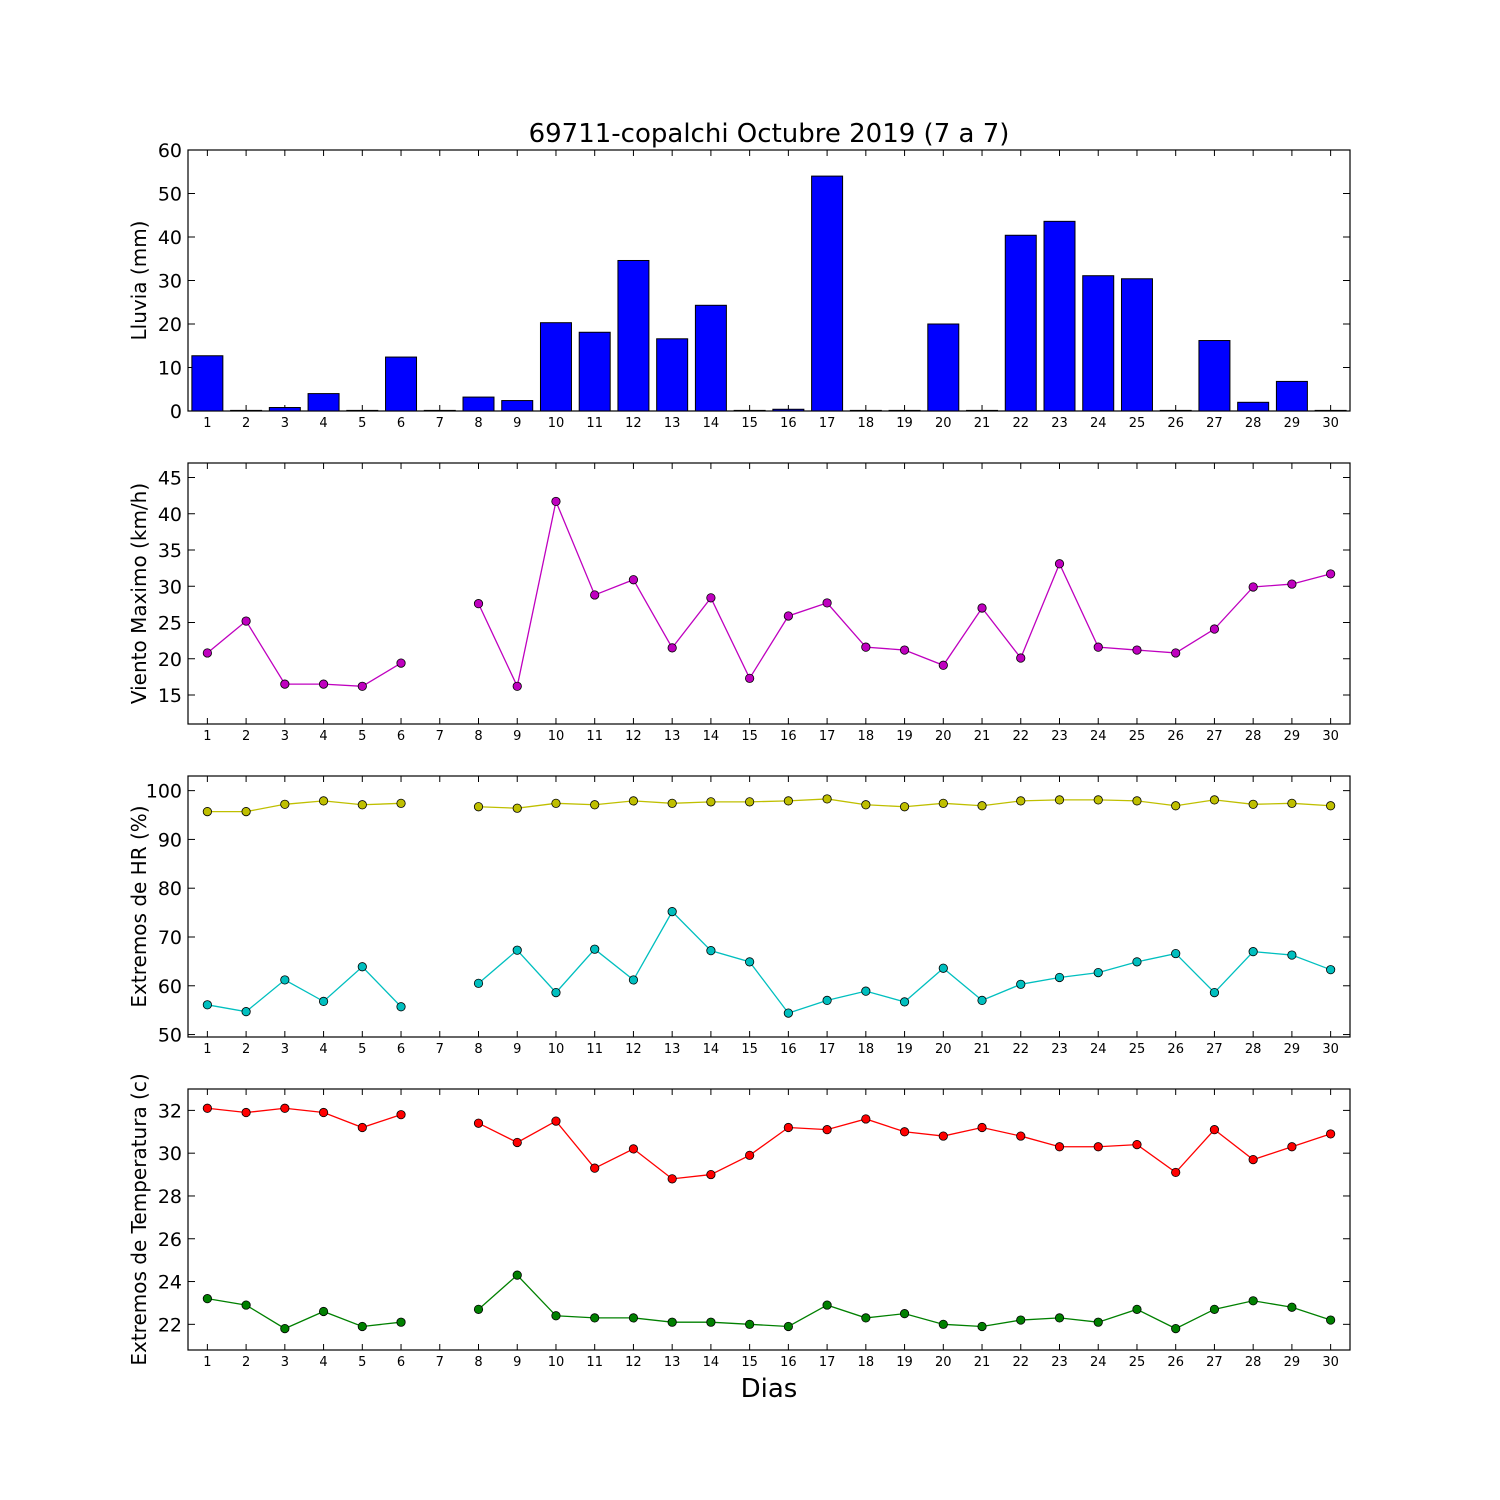  I want to click on wind-ytick-label: 45, so click(170, 479).